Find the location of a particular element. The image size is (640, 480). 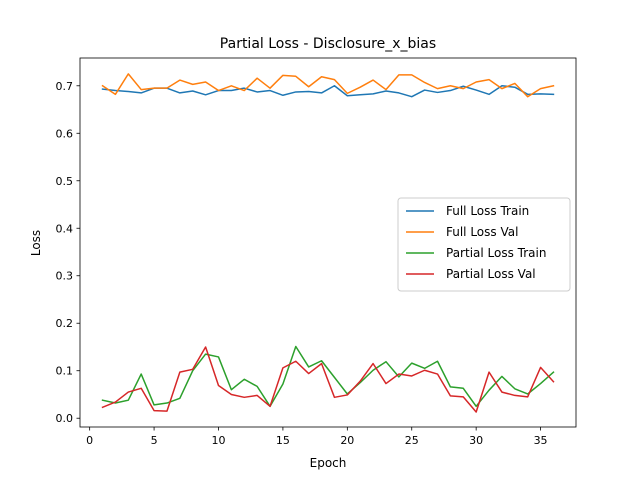

legend-label: Partial Loss Val is located at coordinates (491, 274).